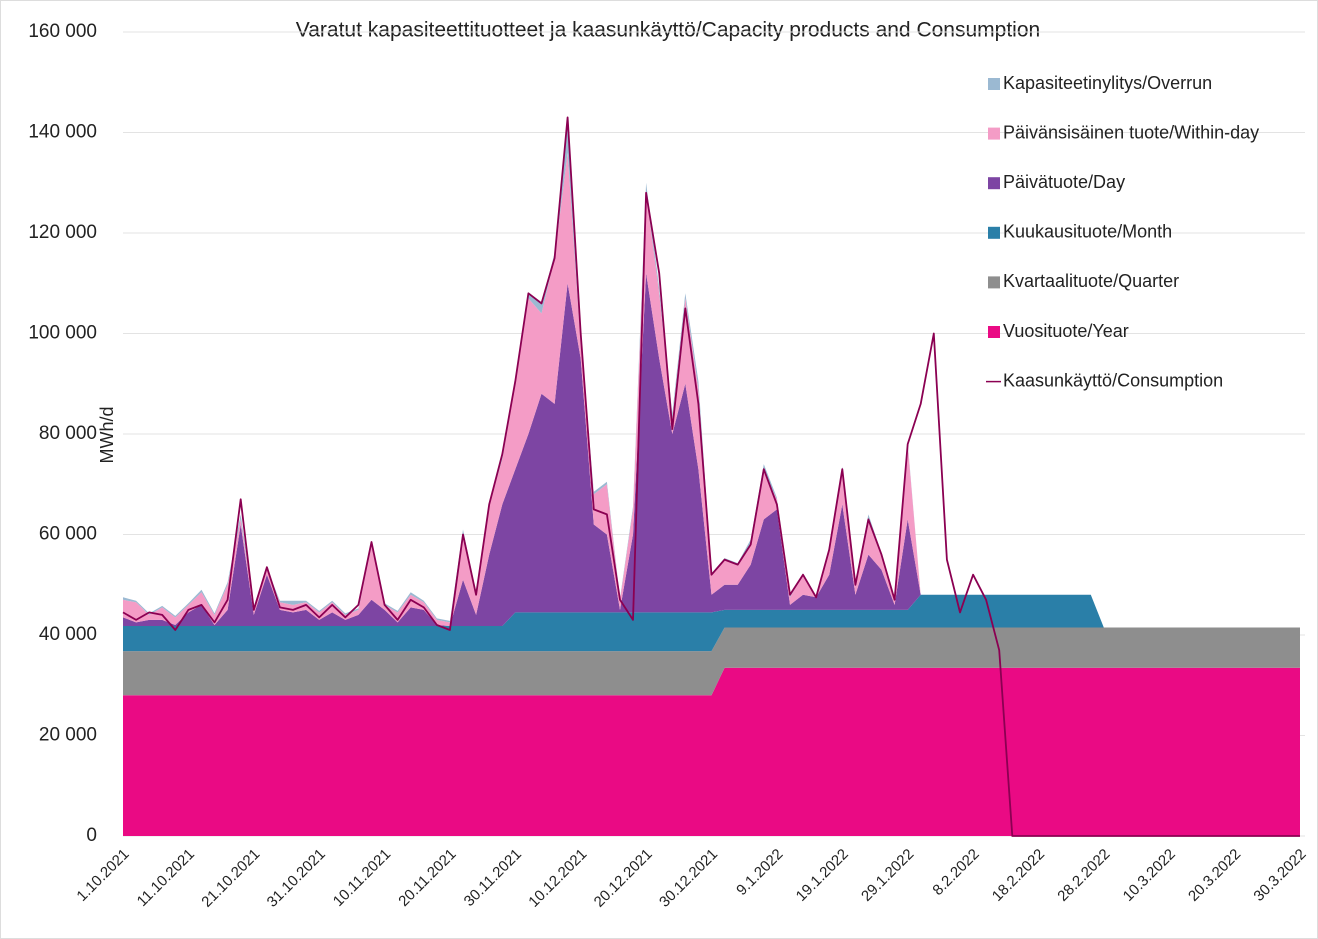 The width and height of the screenshot is (1318, 939). Describe the element at coordinates (1113, 380) in the screenshot. I see `legend-label: Kaasunkäyttö/Consumption` at that location.